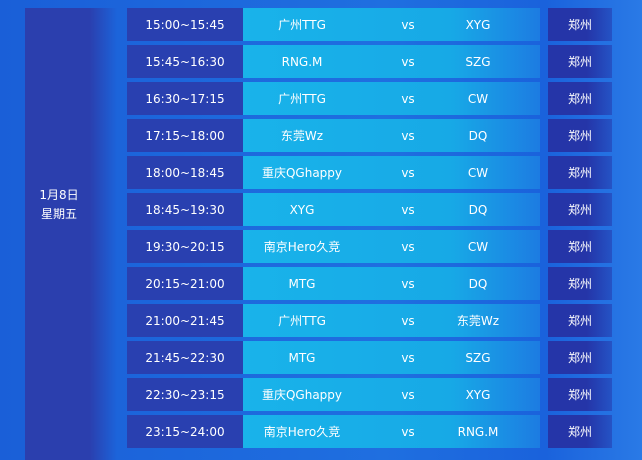 This screenshot has height=460, width=642. I want to click on match-teams: 南京Hero久竞 vs CW, so click(391, 246).